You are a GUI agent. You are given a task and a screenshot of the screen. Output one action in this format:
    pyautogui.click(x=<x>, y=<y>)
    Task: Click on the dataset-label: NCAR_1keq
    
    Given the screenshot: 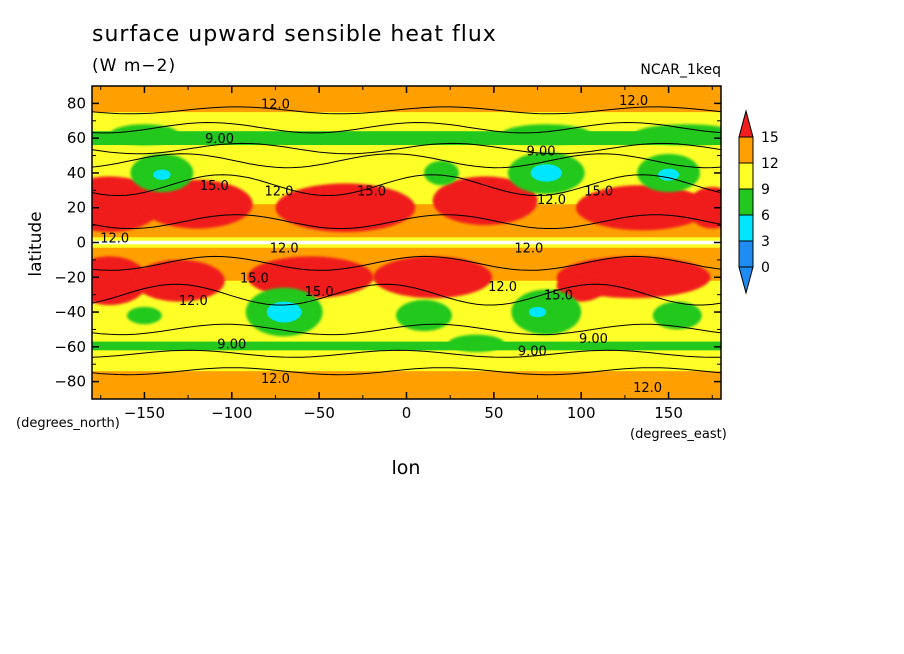 What is the action you would take?
    pyautogui.click(x=680, y=70)
    